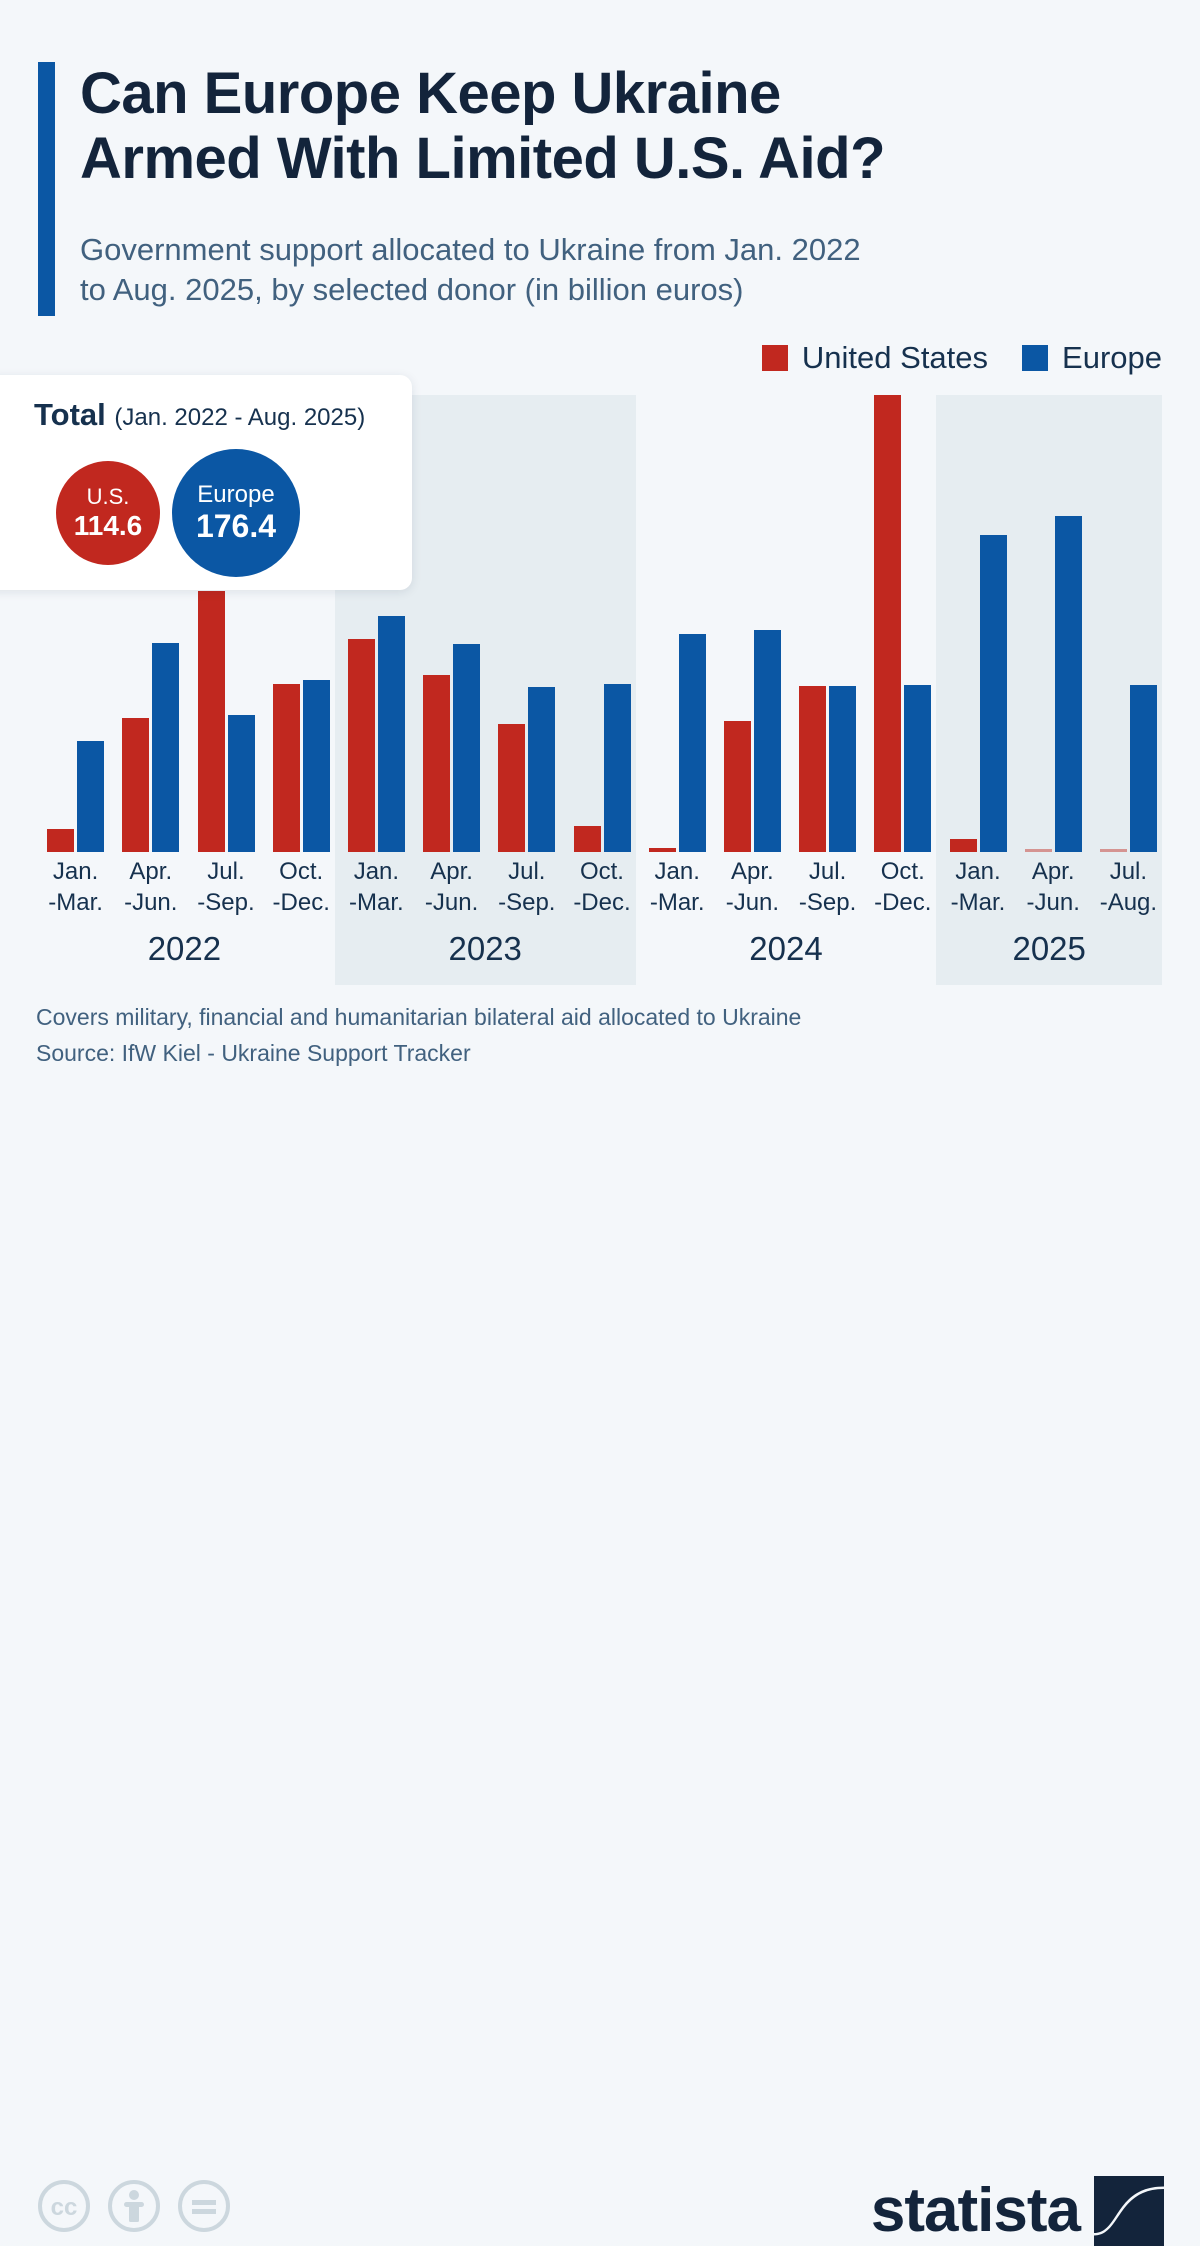  What do you see at coordinates (895, 357) in the screenshot?
I see `legend-label-us: United States` at bounding box center [895, 357].